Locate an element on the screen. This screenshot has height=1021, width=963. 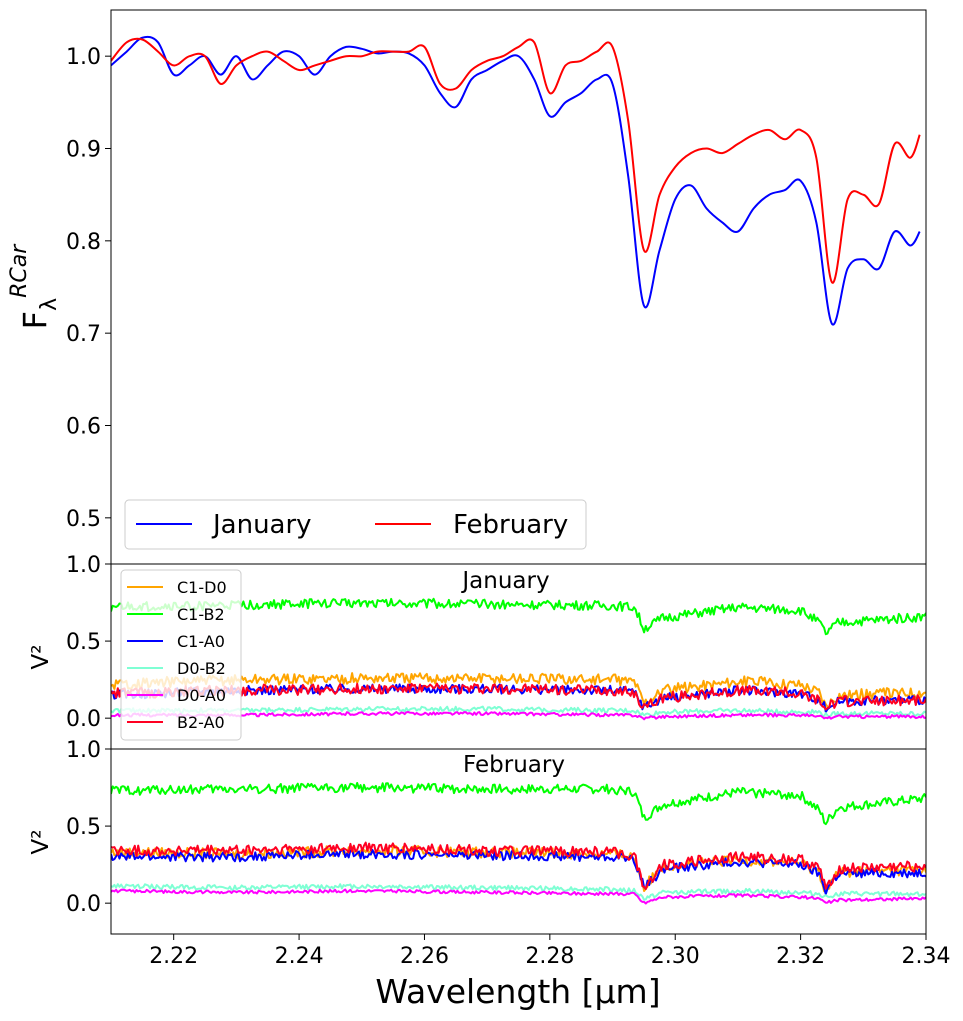
x-tick-label: 2.26 is located at coordinates (424, 956).